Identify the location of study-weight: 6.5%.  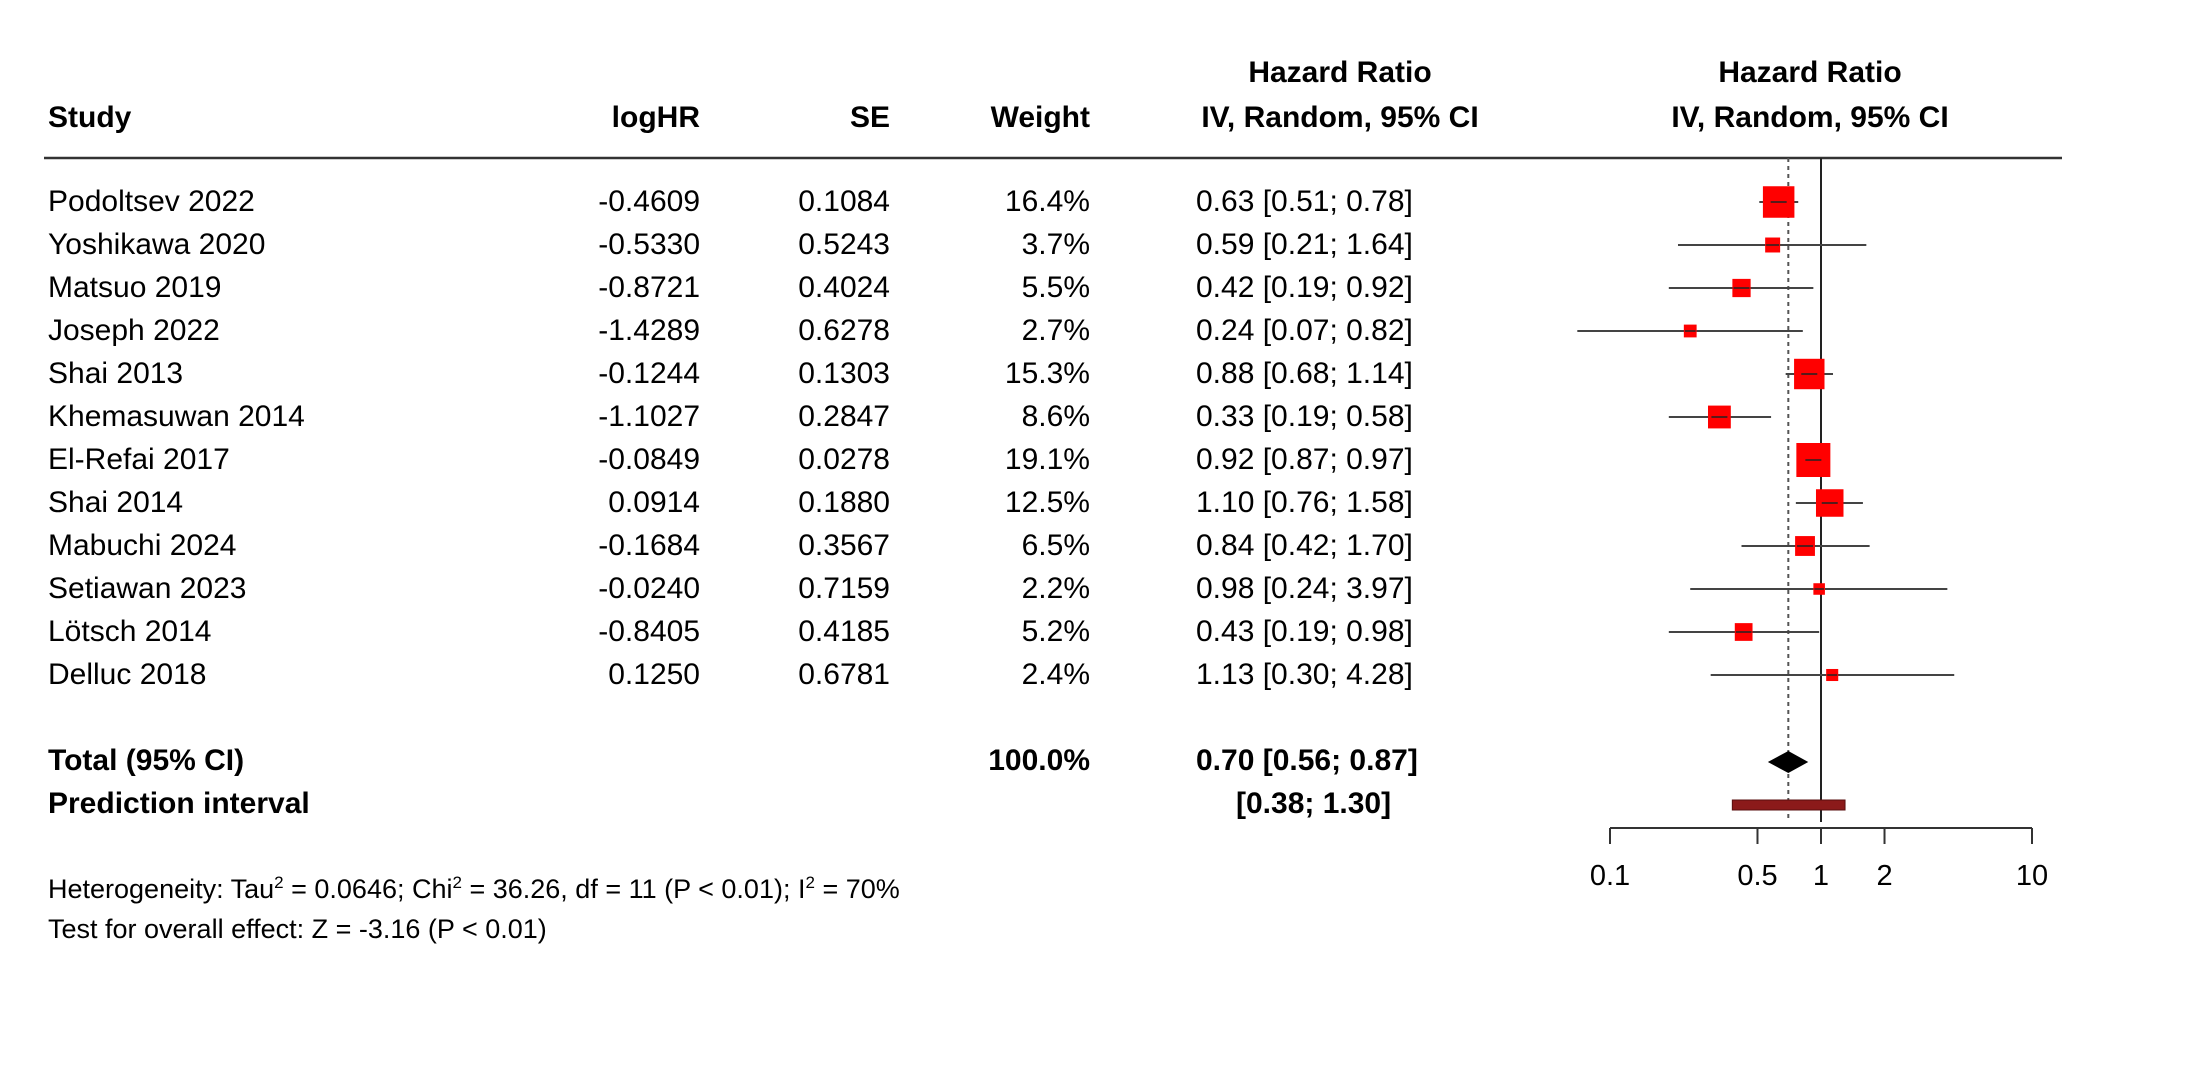
(1055, 545).